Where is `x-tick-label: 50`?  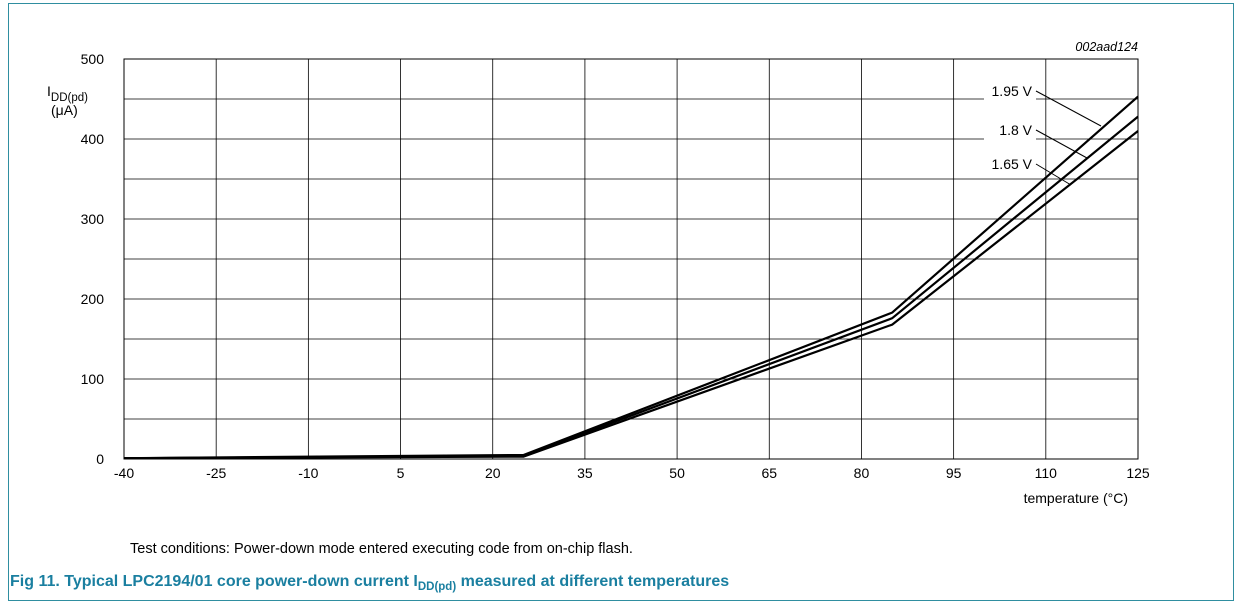
x-tick-label: 50 is located at coordinates (677, 473).